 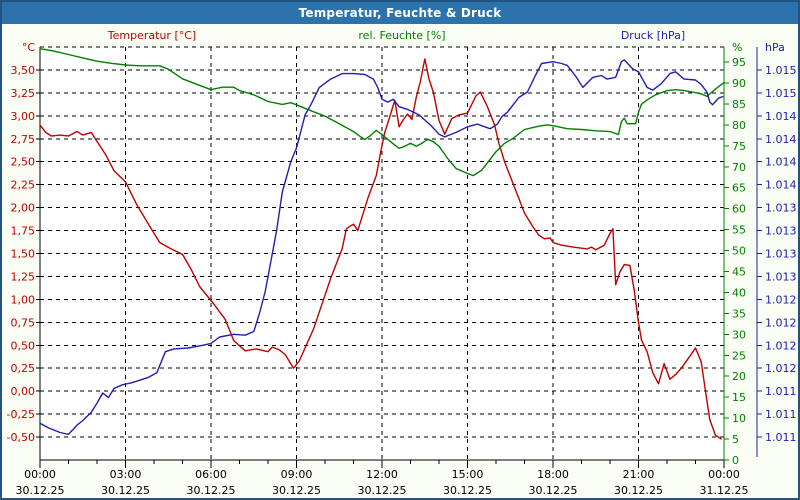 I want to click on svg-text: 0,75, so click(x=23, y=322).